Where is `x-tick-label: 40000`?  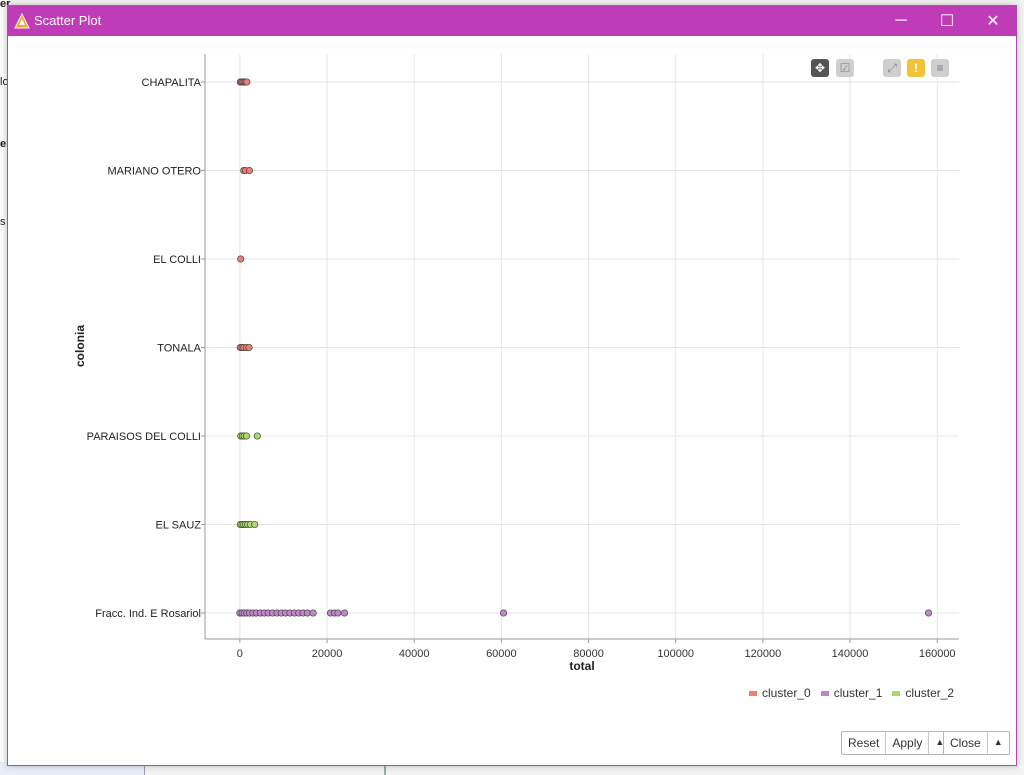
x-tick-label: 40000 is located at coordinates (414, 654).